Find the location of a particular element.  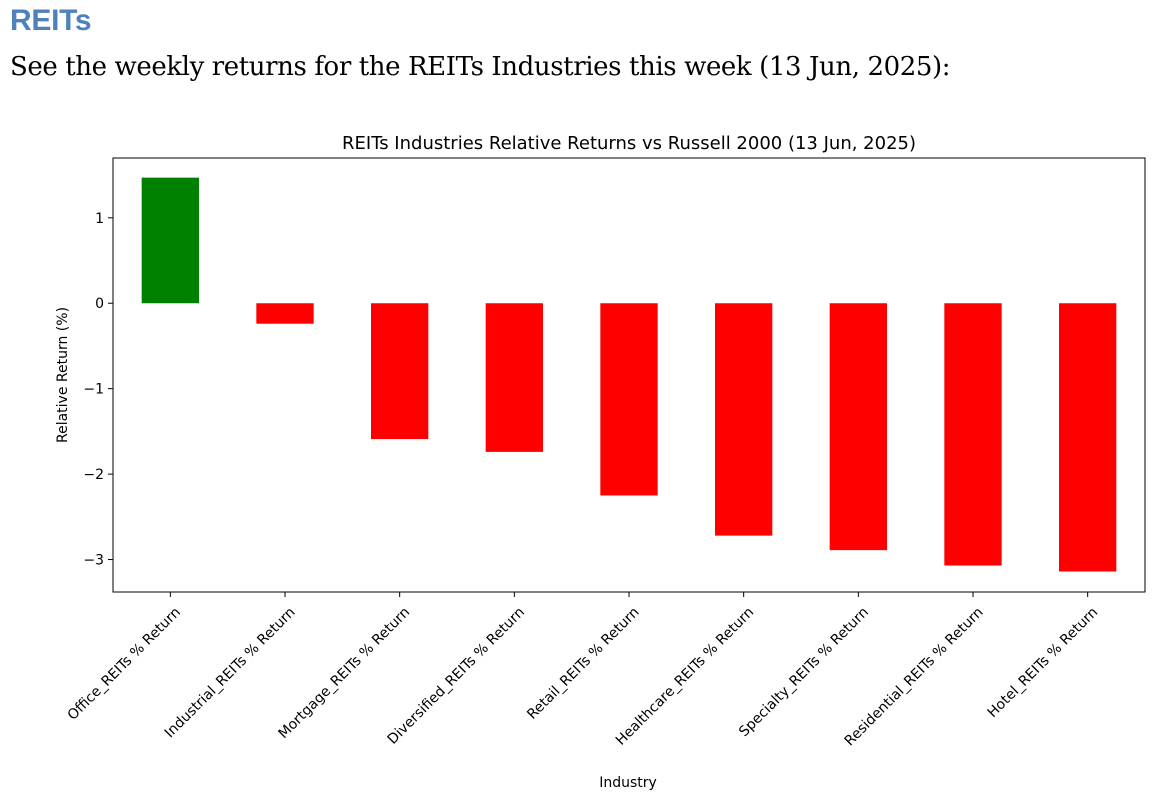

y-tick-label: −1 is located at coordinates (93, 390).